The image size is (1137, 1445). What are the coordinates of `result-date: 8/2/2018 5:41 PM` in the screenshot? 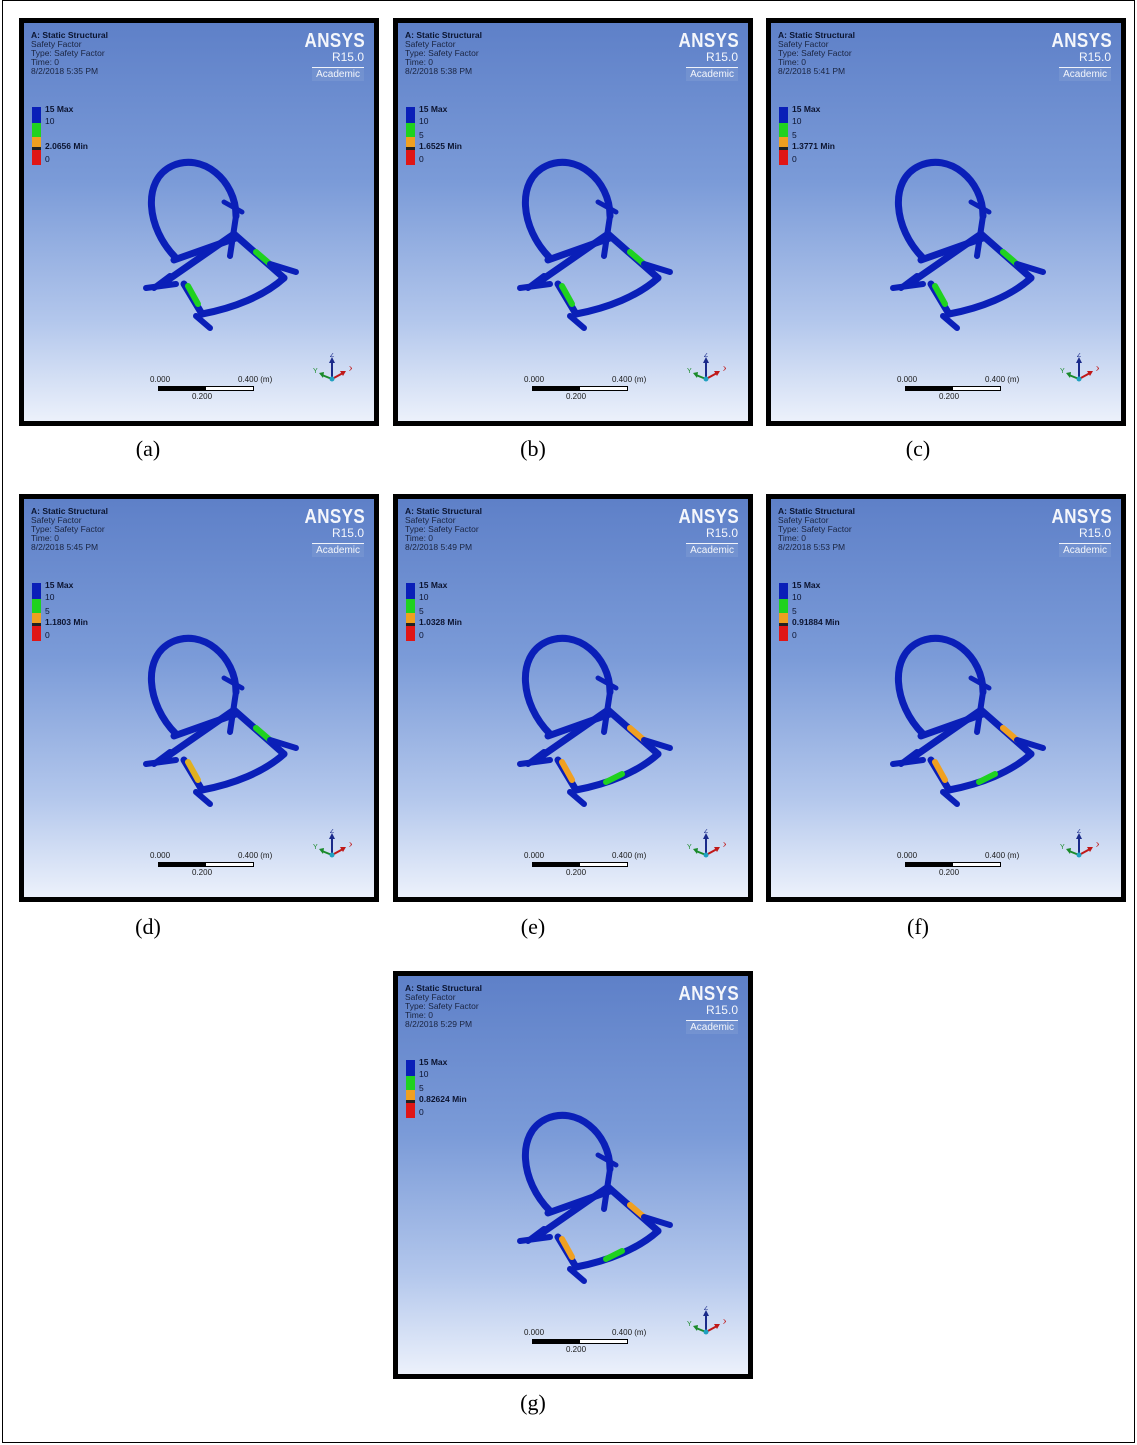 It's located at (812, 71).